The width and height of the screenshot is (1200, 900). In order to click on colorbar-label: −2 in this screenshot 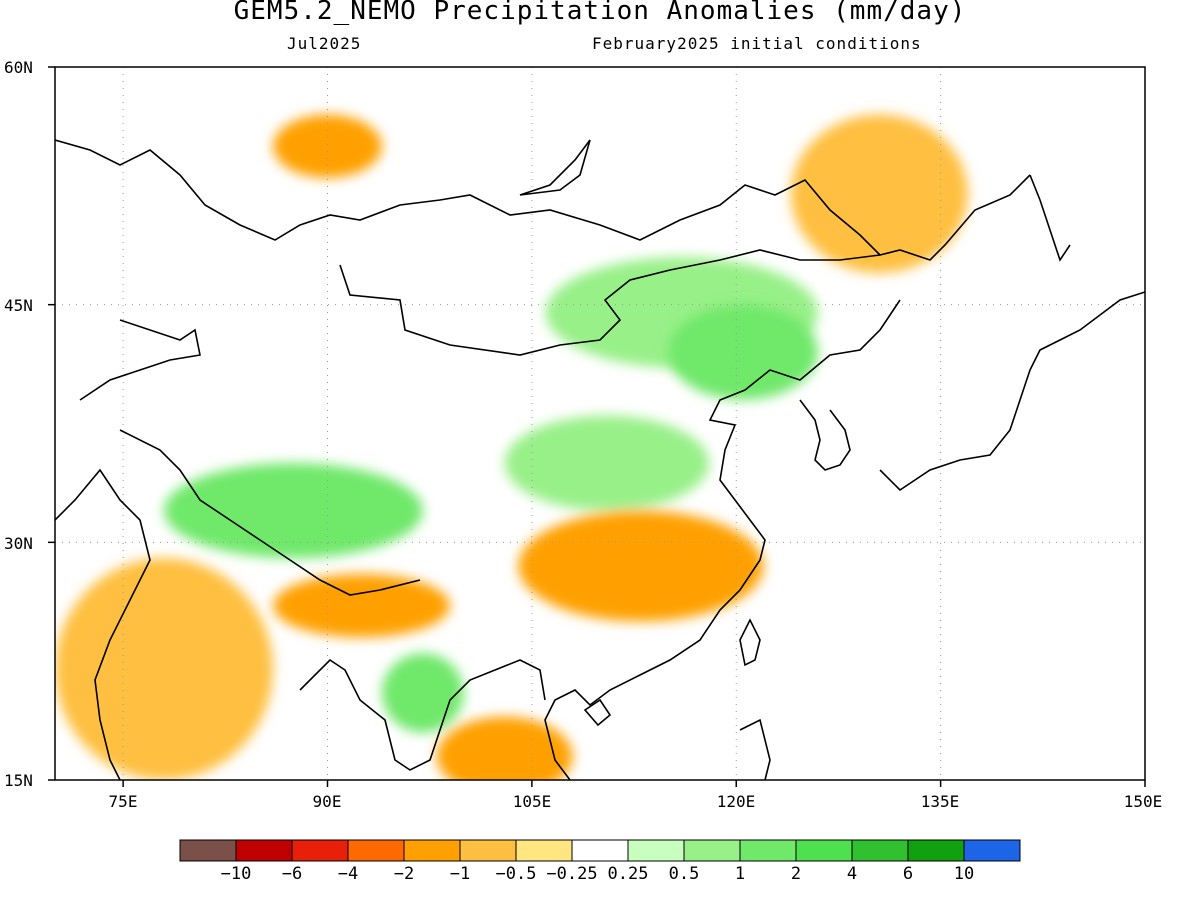, I will do `click(404, 874)`.